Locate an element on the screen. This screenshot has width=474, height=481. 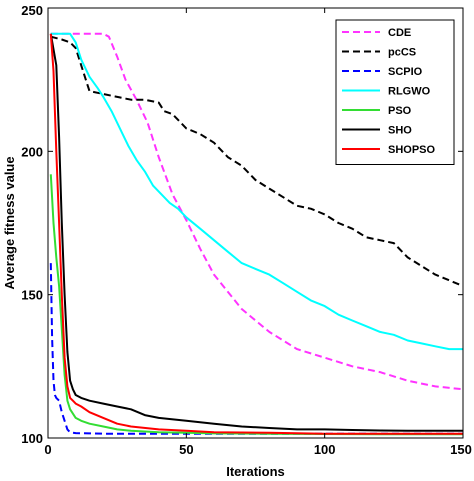
y-tick-label: 100 is located at coordinates (32, 438).